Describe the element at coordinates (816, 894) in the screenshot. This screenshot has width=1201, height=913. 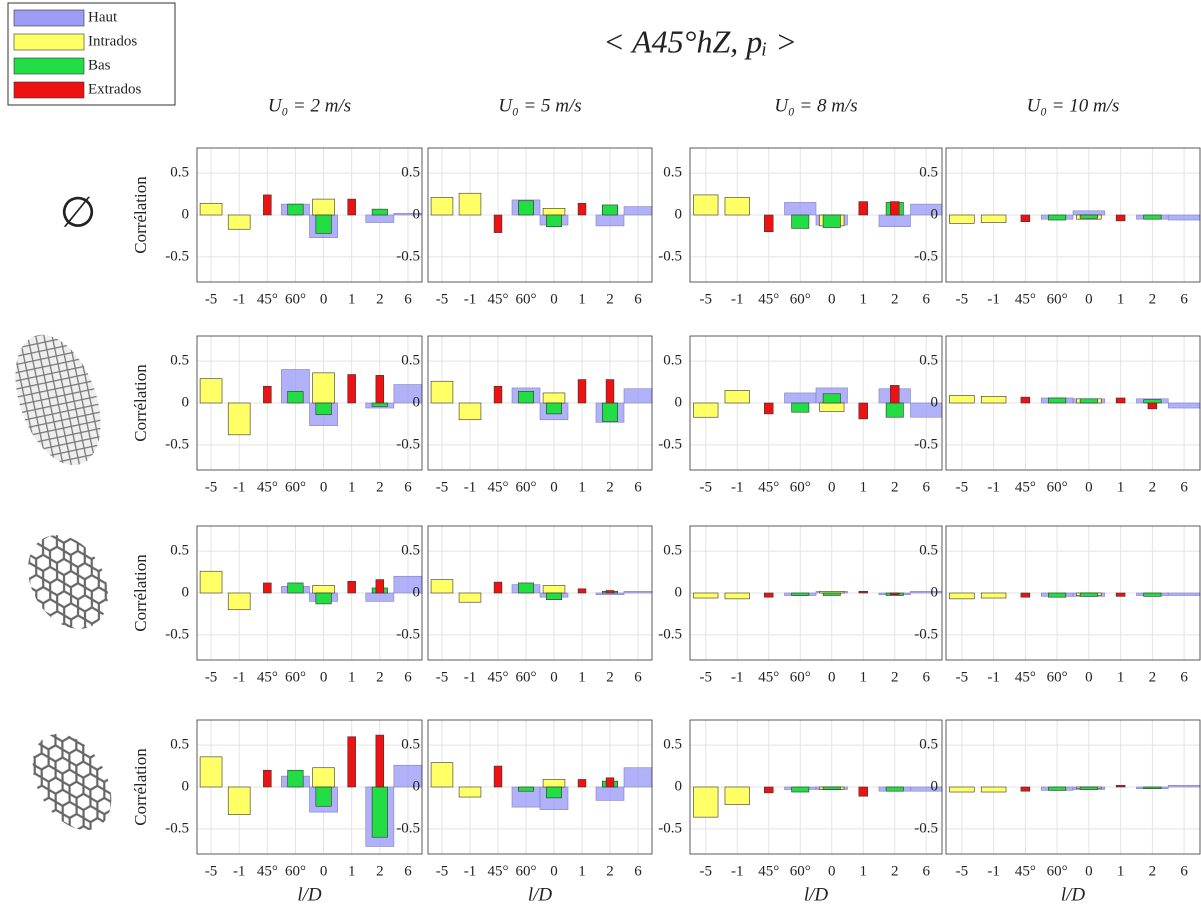
I see `x-axis-label: l/D` at that location.